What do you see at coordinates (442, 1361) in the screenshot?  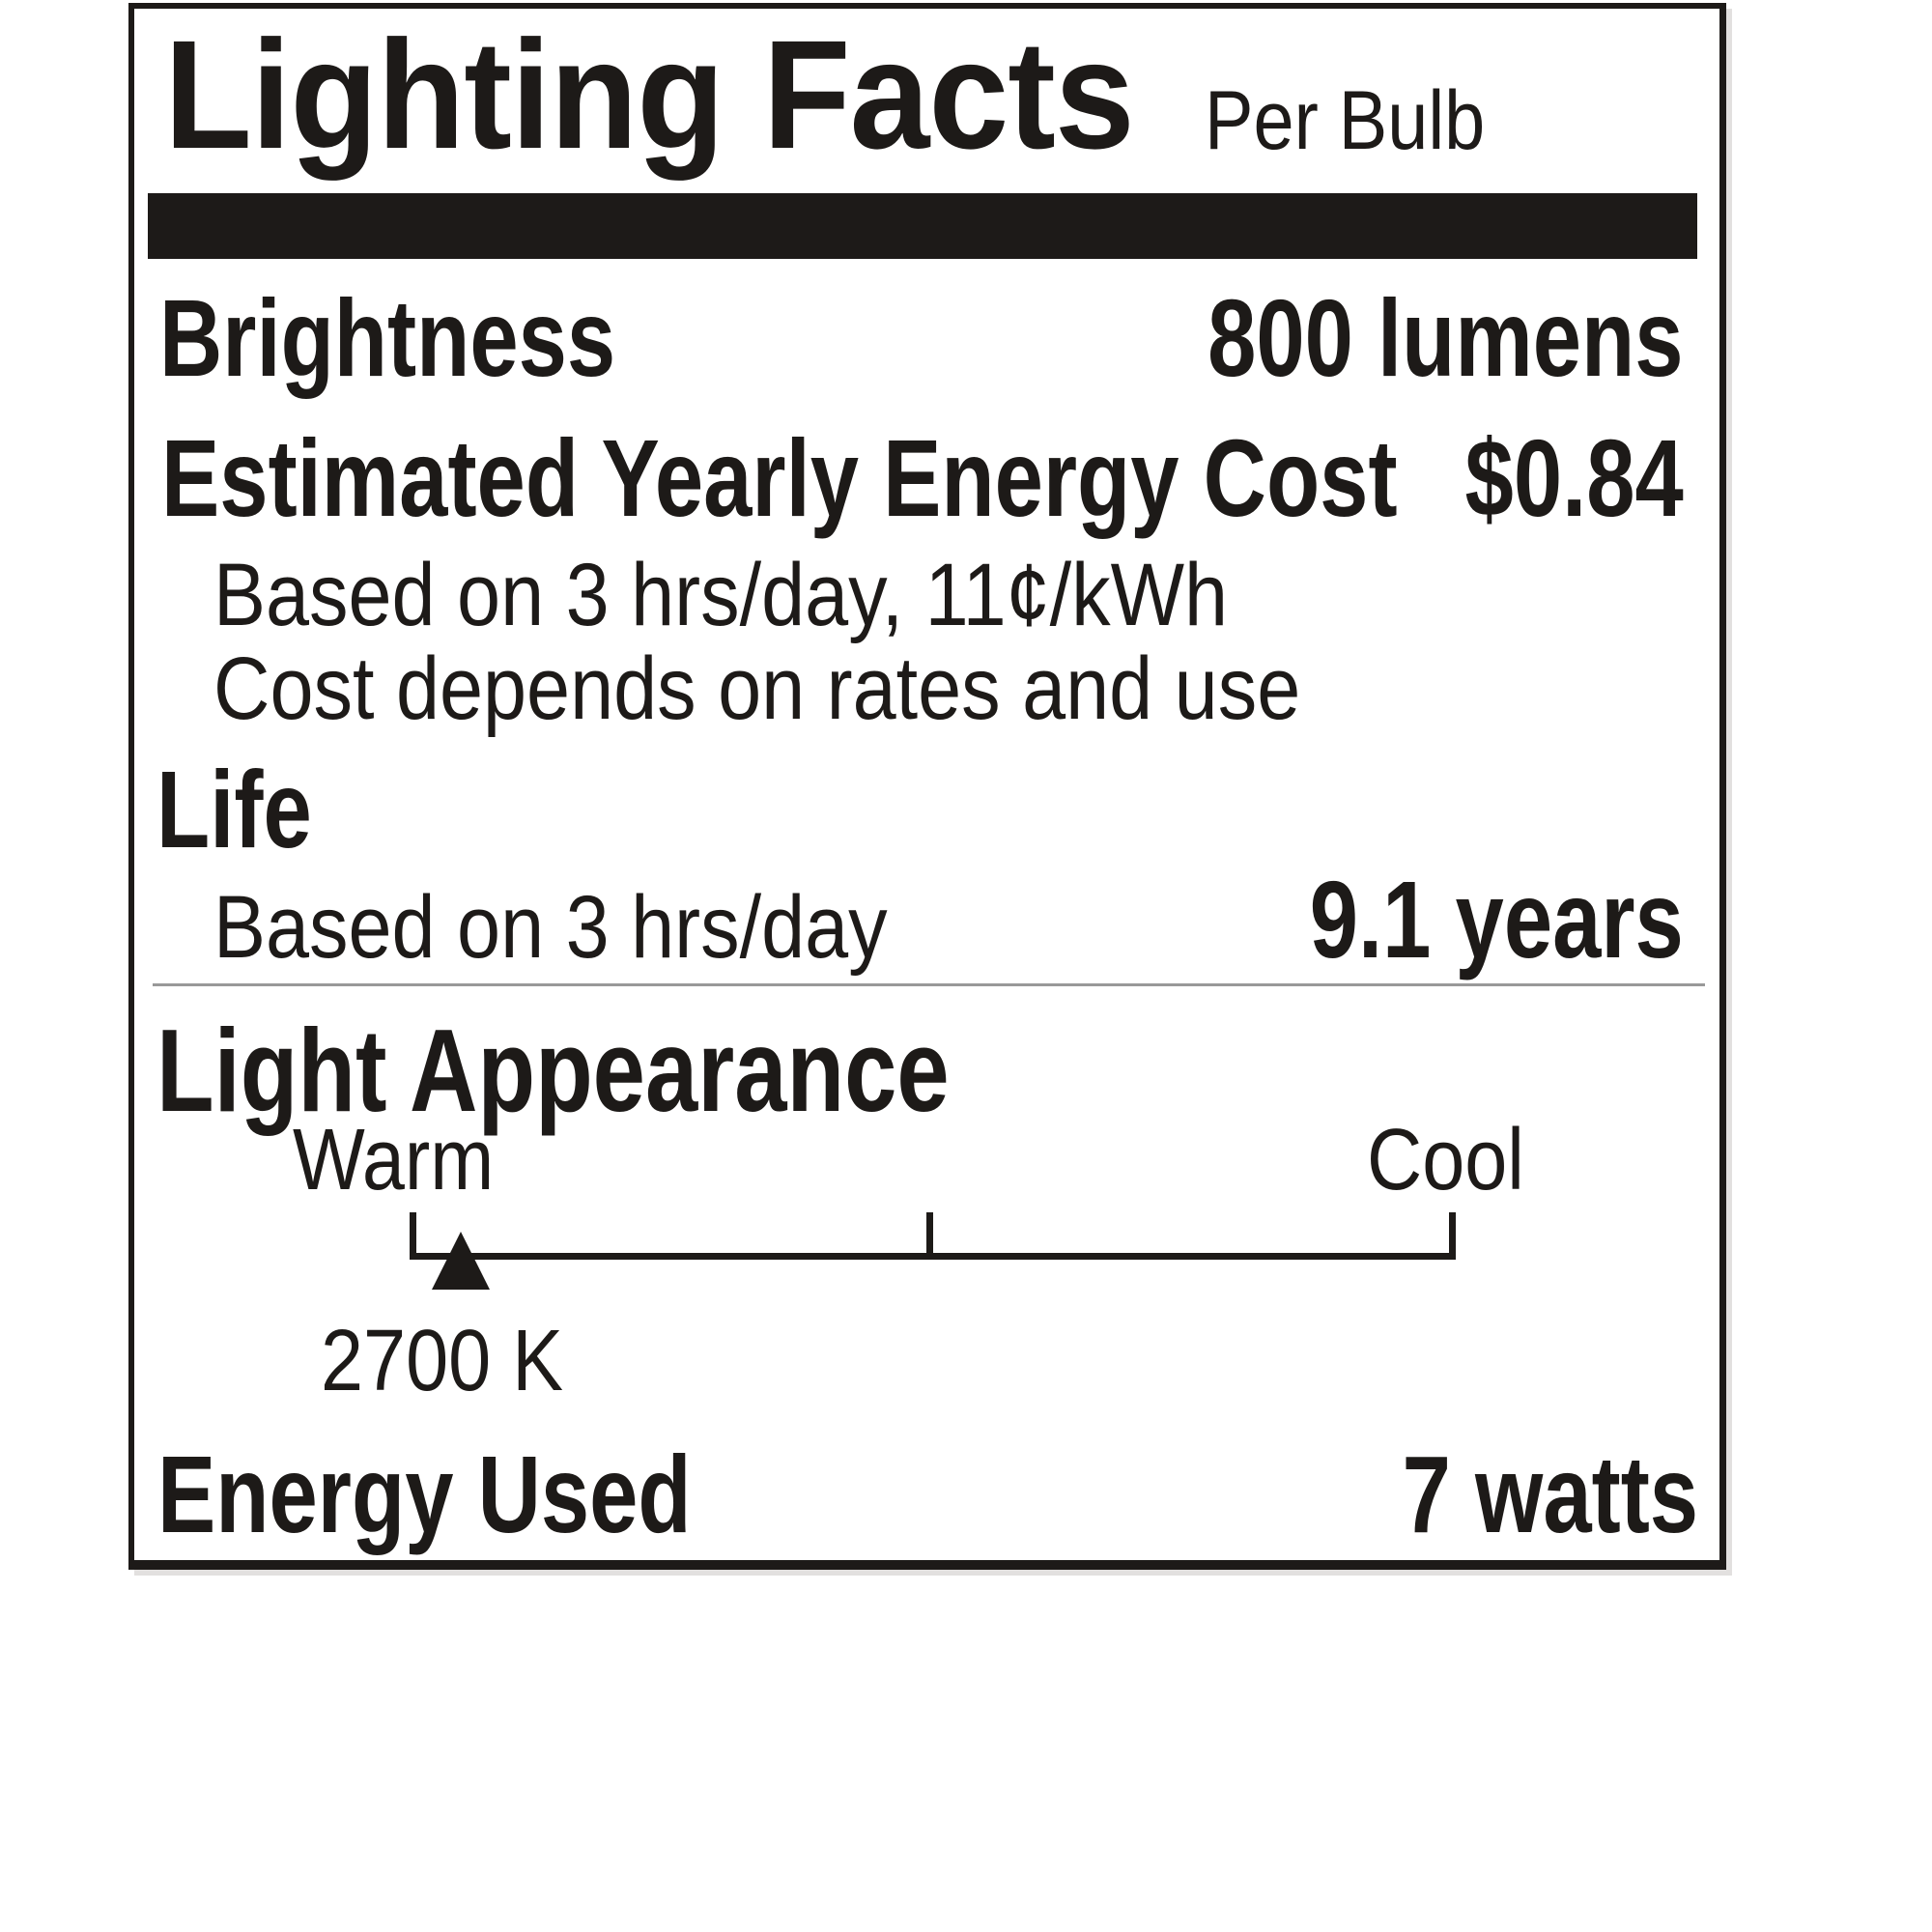 I see `color-temp-value: 2700 K` at bounding box center [442, 1361].